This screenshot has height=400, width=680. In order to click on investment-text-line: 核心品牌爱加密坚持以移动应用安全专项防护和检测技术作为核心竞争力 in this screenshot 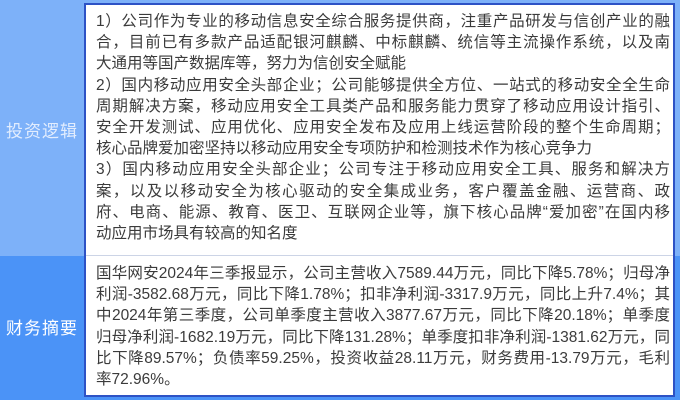, I will do `click(344, 149)`.